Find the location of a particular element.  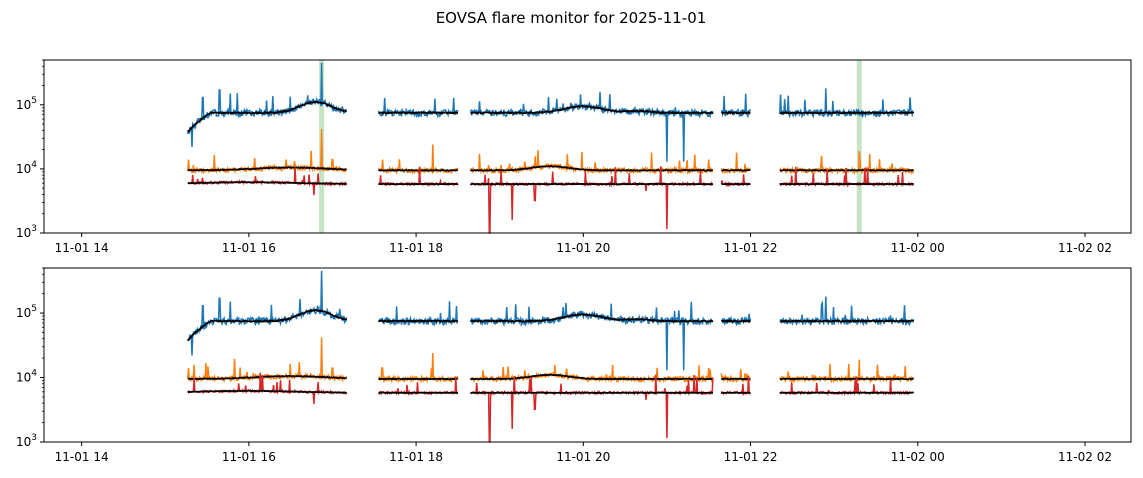

flare-marker-band is located at coordinates (859, 146).